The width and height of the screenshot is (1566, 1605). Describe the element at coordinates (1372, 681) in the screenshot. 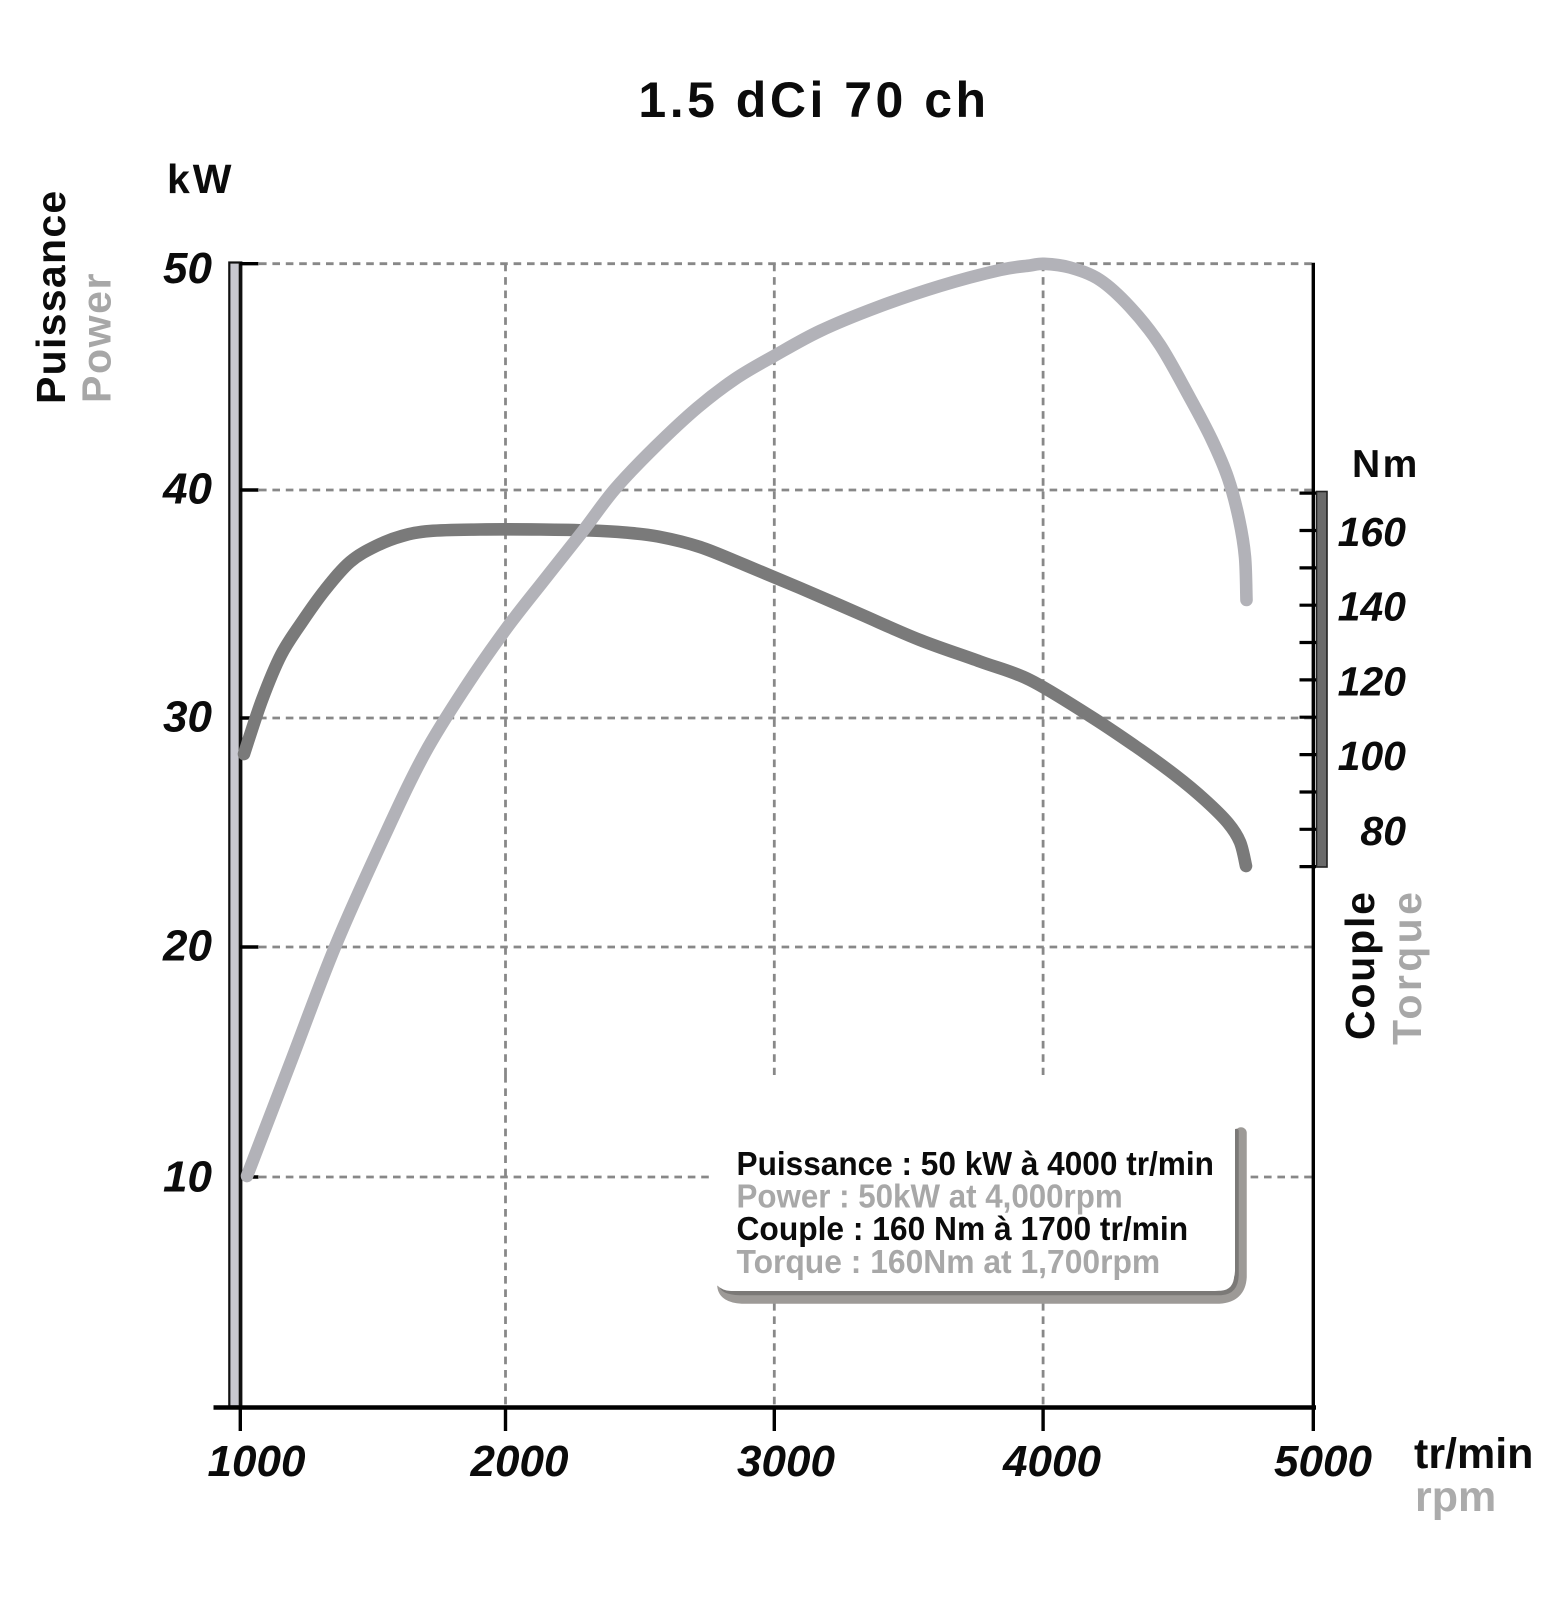

I see `svg-text: 120` at that location.